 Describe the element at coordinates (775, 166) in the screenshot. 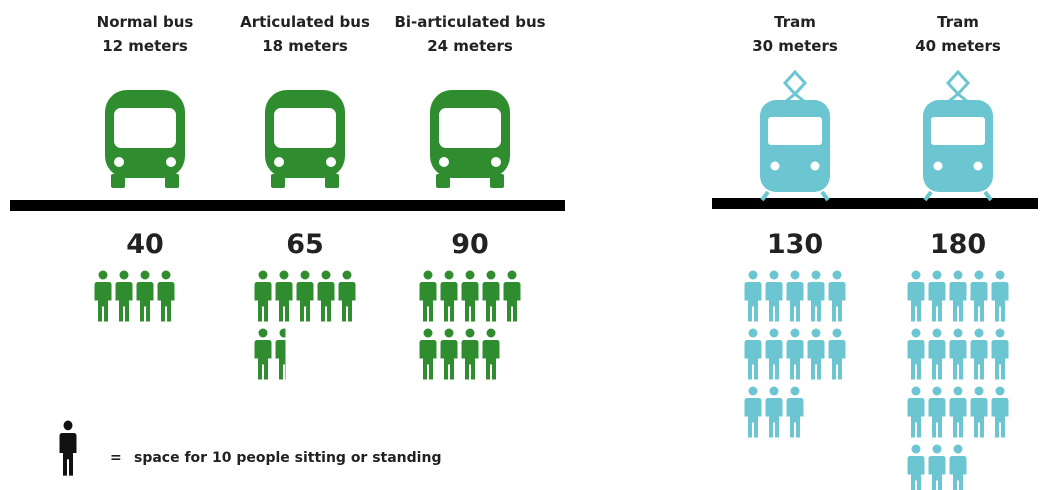

I see `tram-light` at that location.